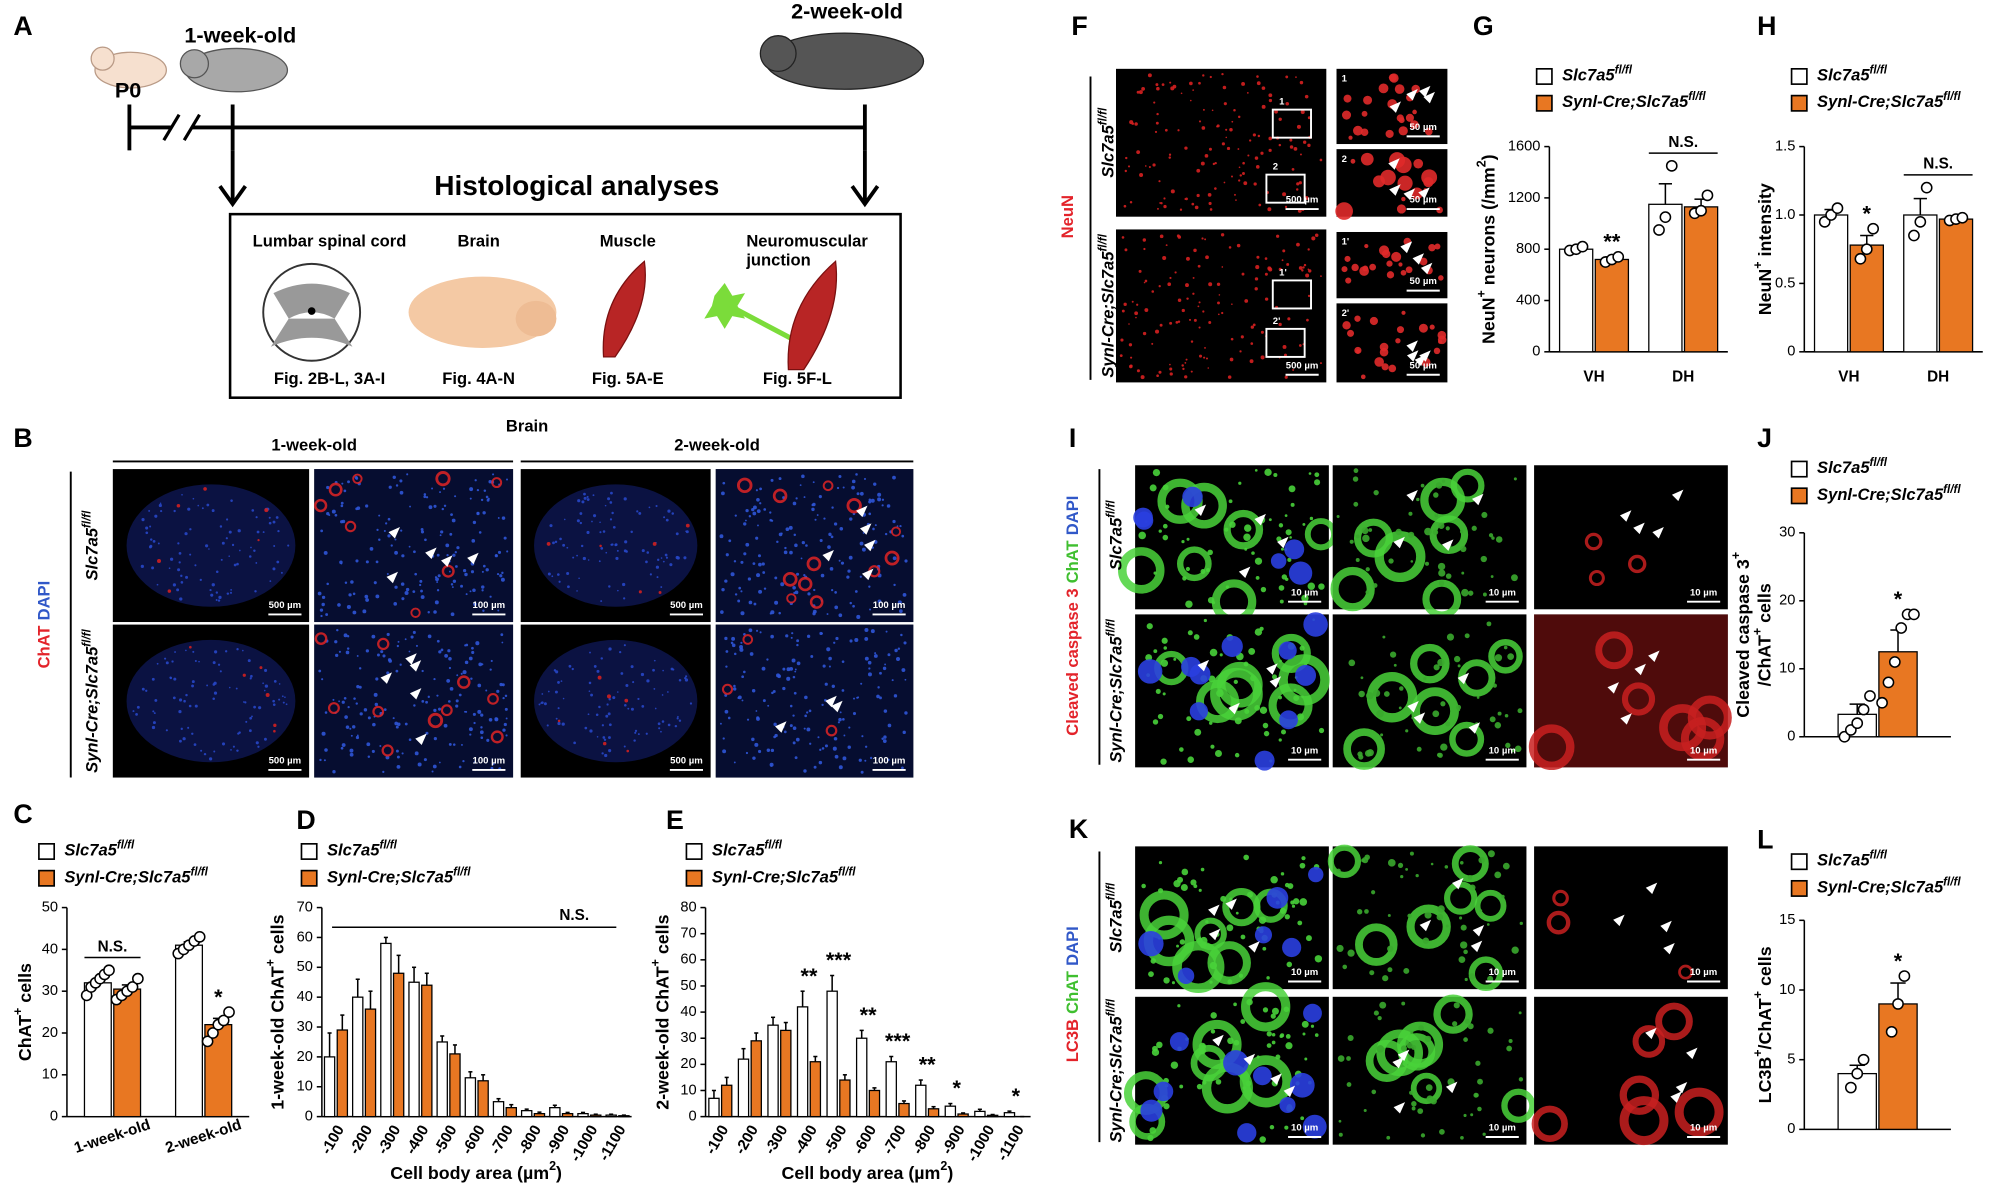  What do you see at coordinates (1785, 283) in the screenshot?
I see `y-tick-label: 0.5` at bounding box center [1785, 283].